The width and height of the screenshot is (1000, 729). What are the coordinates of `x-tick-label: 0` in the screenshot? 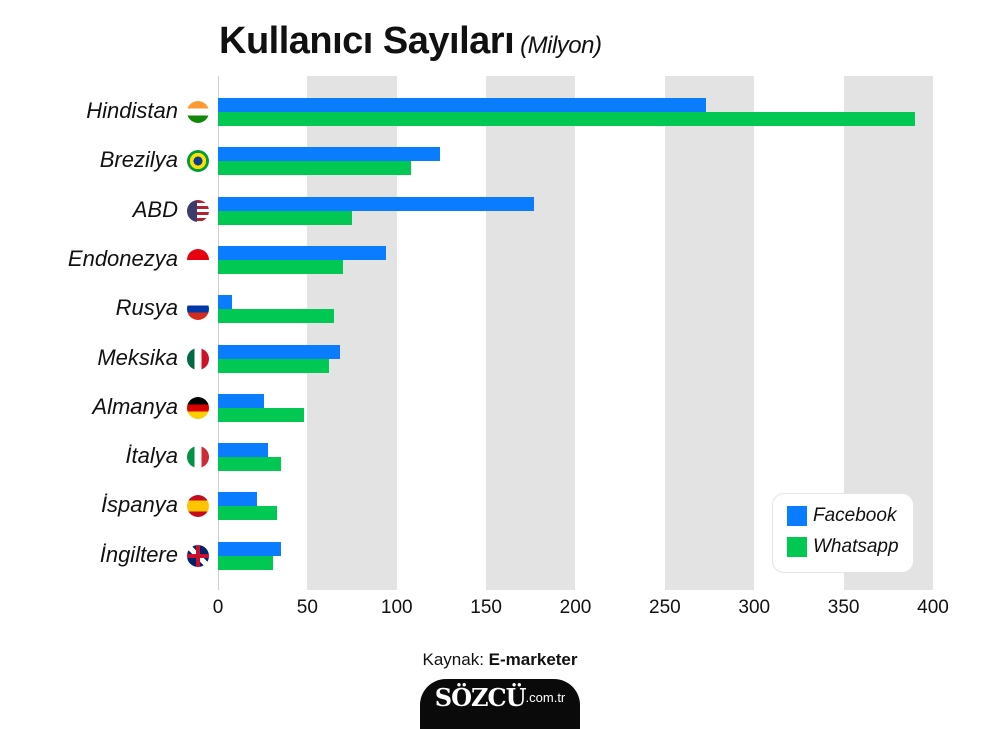 It's located at (218, 607).